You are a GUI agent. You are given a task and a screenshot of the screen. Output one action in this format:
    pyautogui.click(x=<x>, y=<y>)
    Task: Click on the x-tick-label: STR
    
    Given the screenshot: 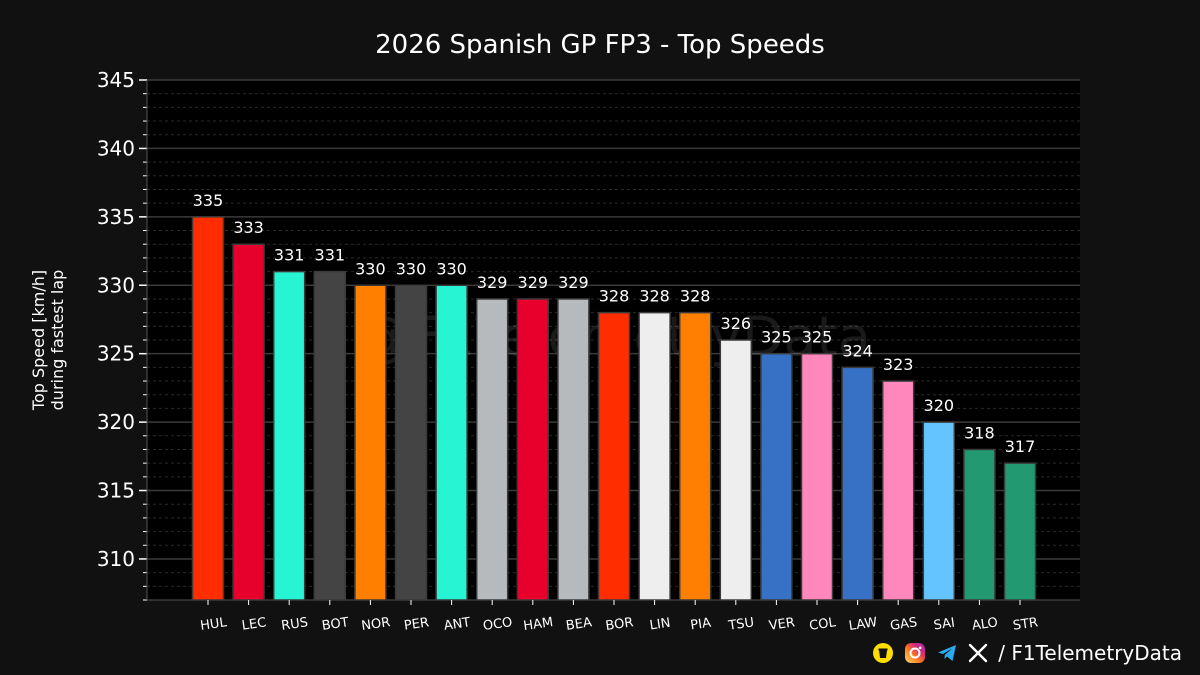 What is the action you would take?
    pyautogui.click(x=1025, y=624)
    